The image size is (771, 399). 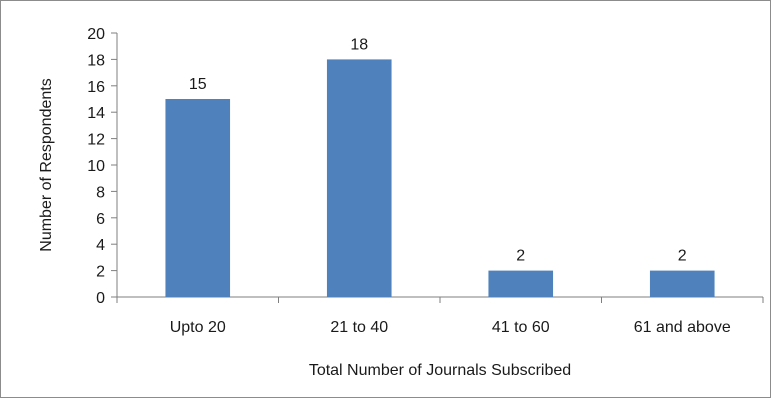 I want to click on y-axis: 0 2 4 6 8 10 12 14 16 18 20, so click(x=102, y=166).